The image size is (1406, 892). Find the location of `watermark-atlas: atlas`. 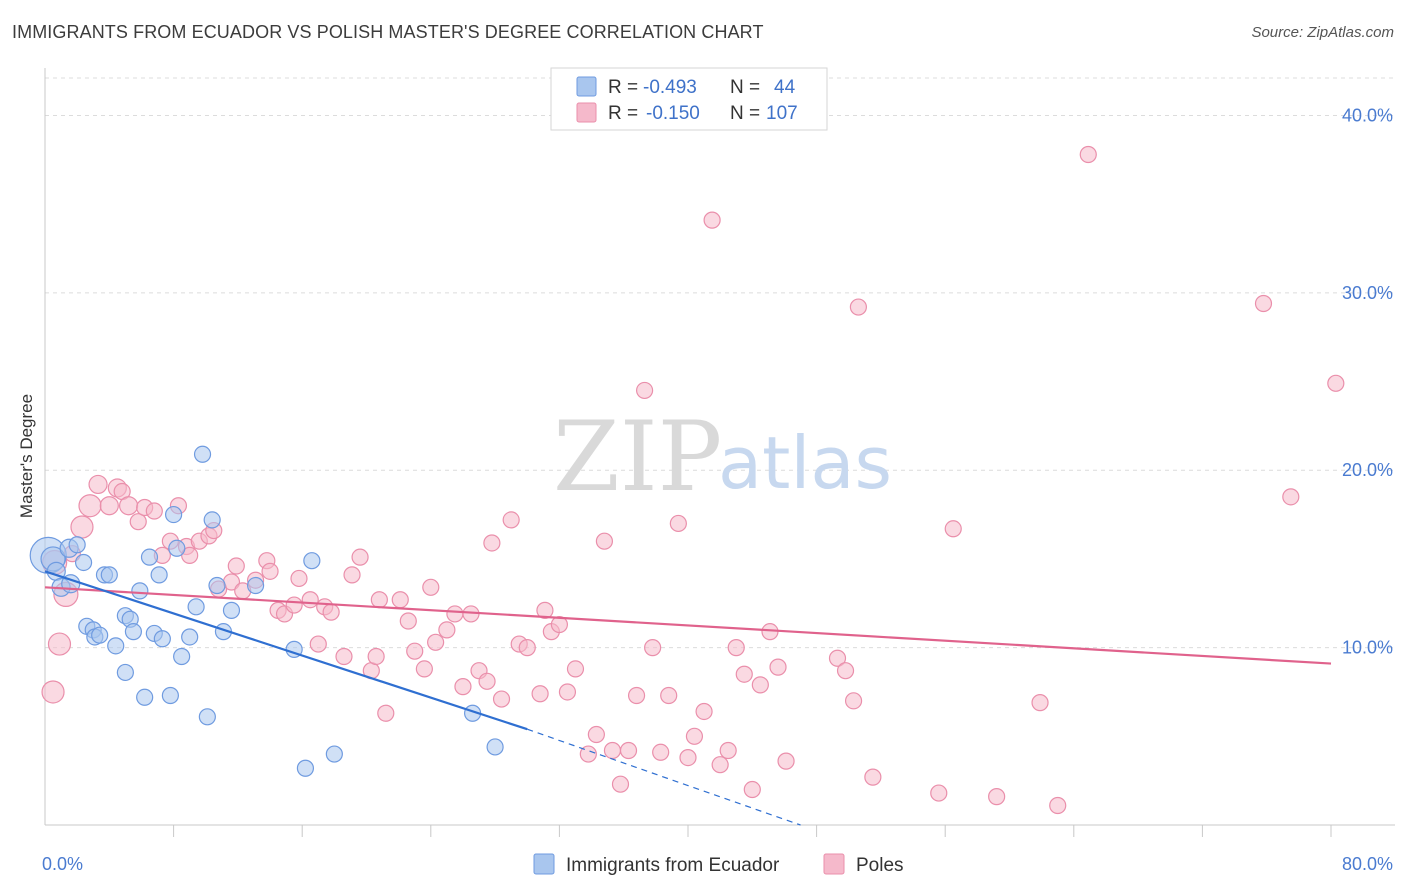

watermark-atlas: atlas is located at coordinates (805, 463).